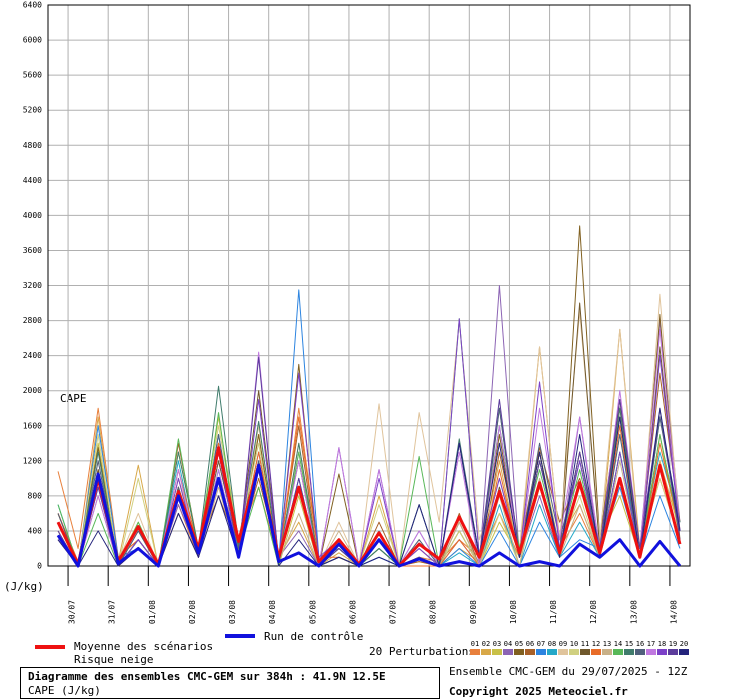 The image size is (740, 700). What do you see at coordinates (352, 612) in the screenshot?
I see `x-tick-label: 06/08` at bounding box center [352, 612].